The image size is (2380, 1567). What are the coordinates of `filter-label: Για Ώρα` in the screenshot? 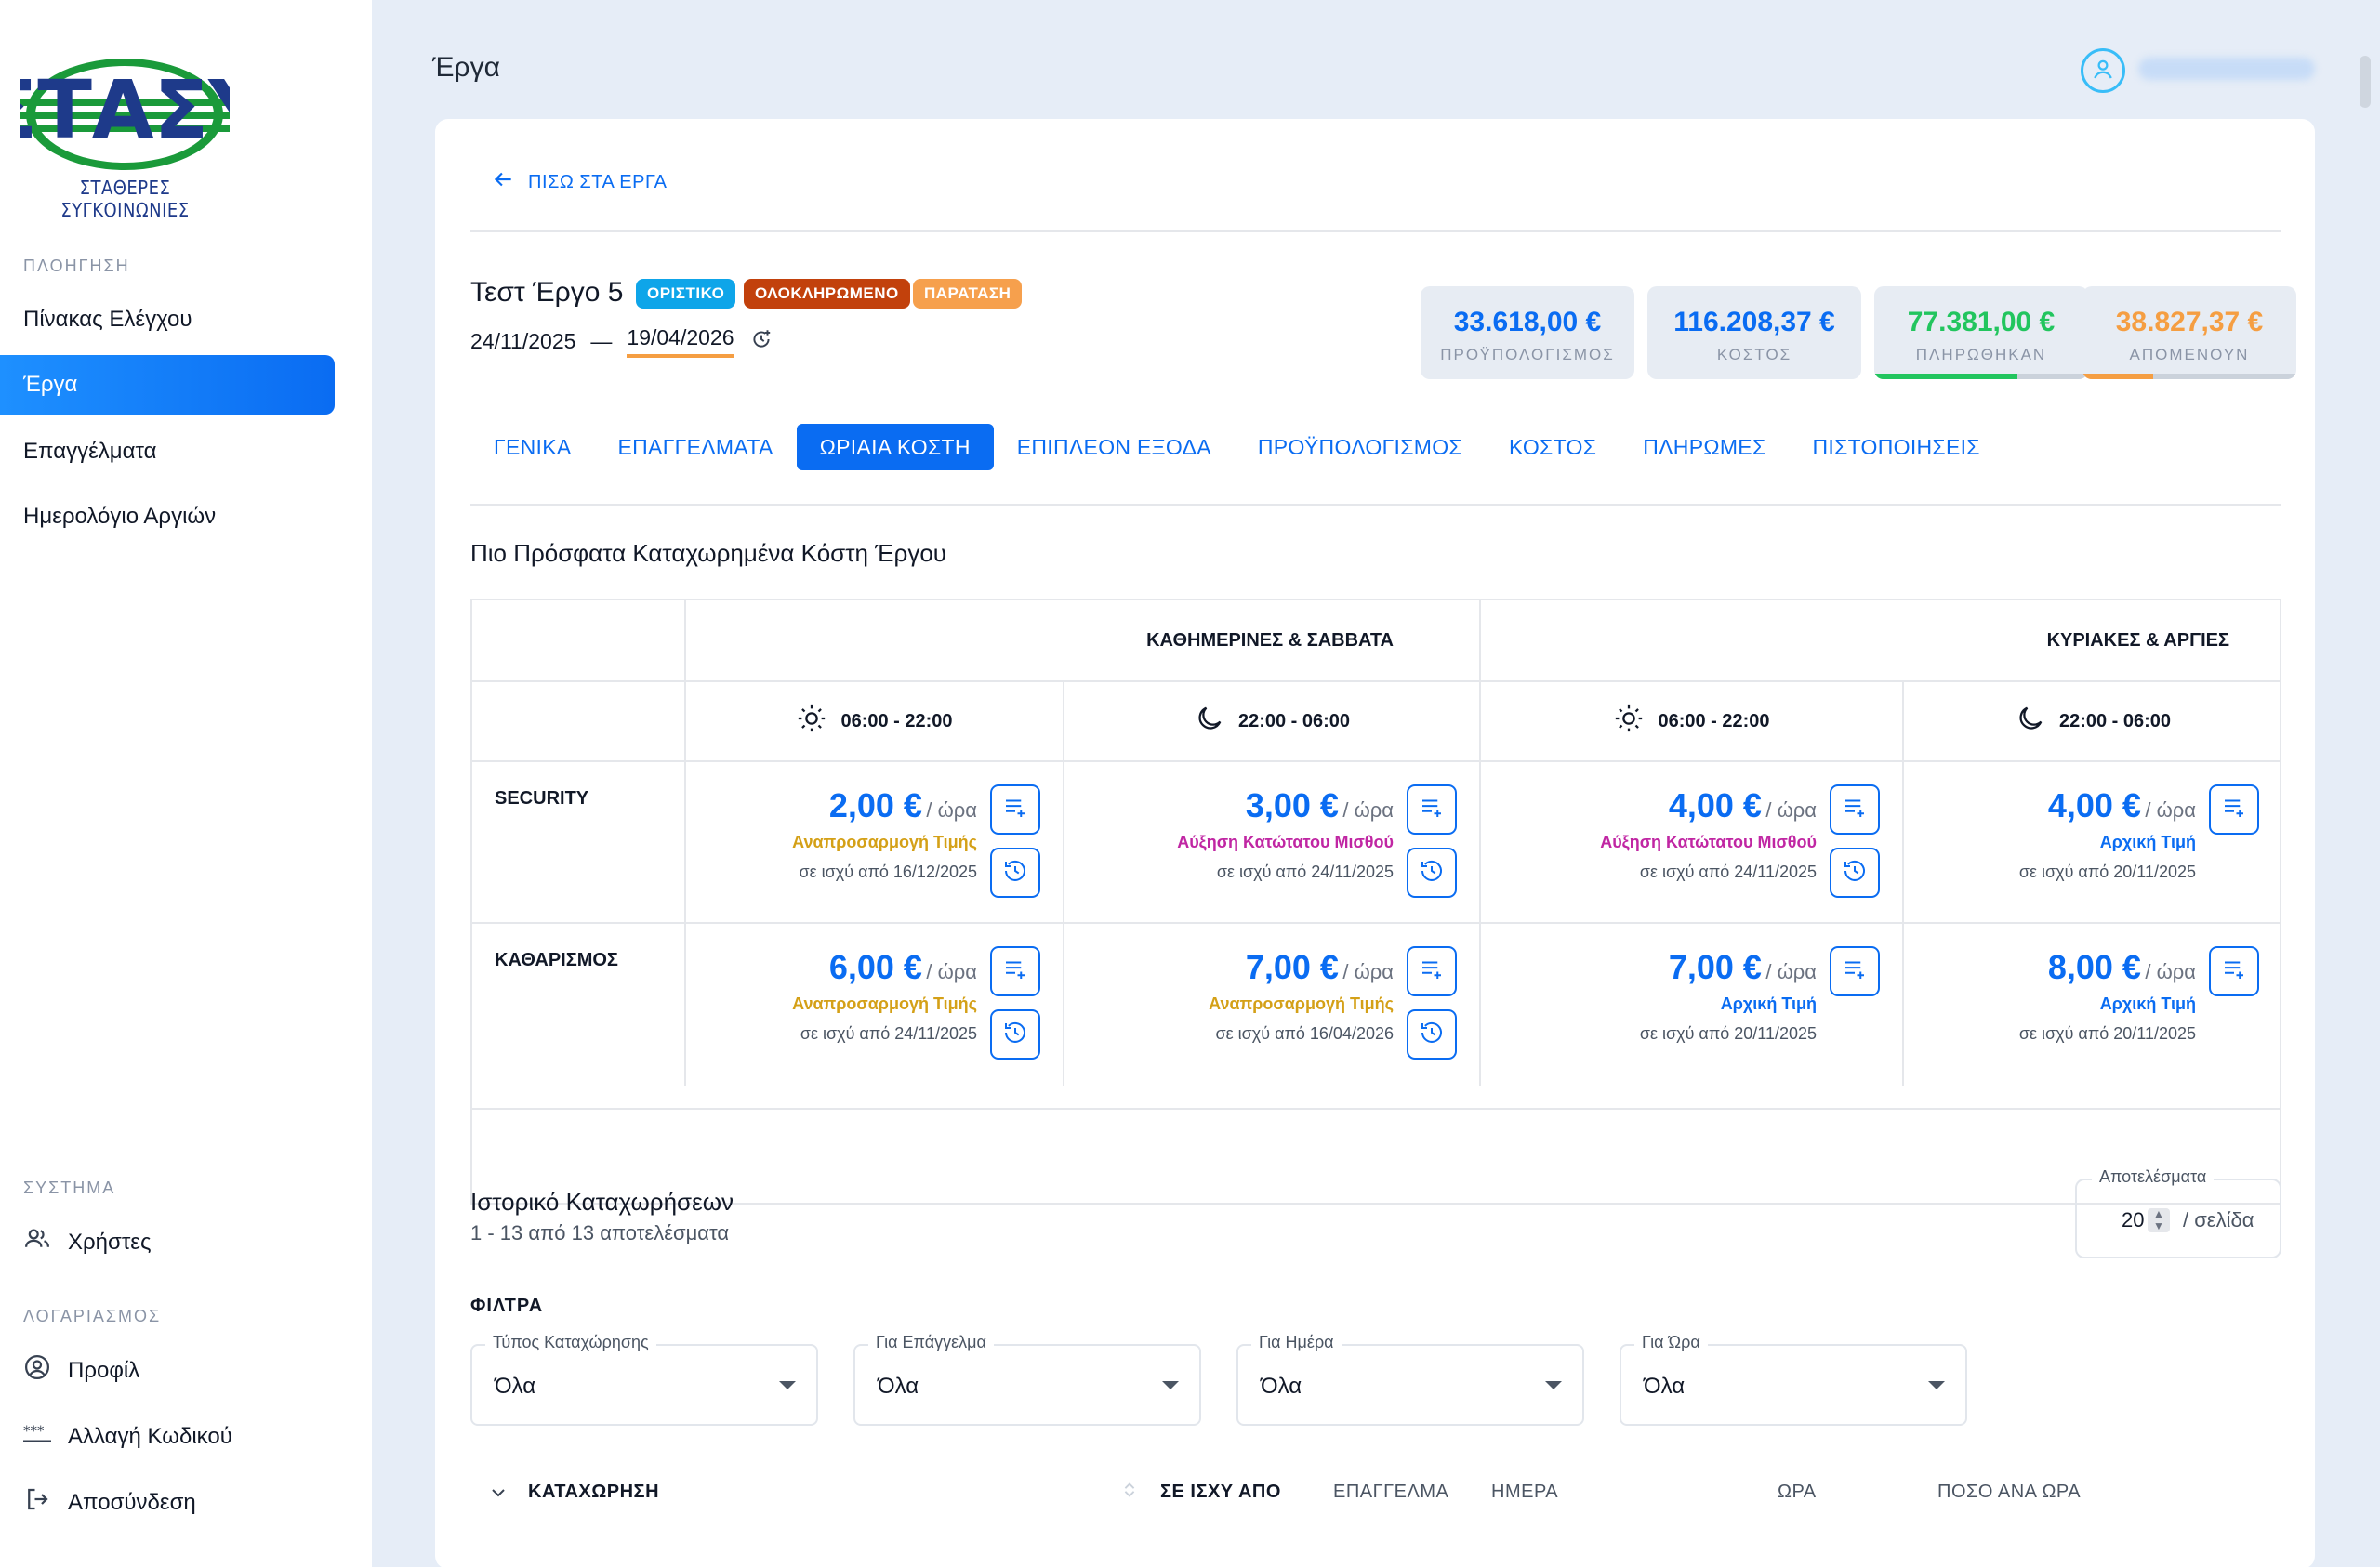 It's located at (1671, 1342).